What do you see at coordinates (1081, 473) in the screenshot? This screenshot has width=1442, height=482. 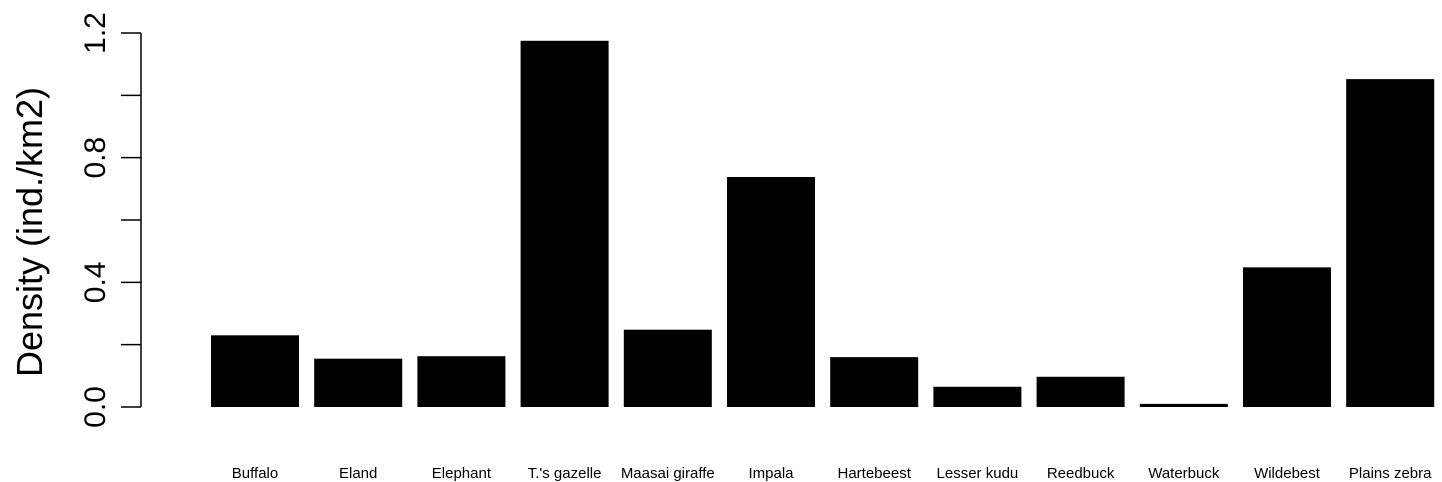 I see `x-tick-label: Reedbuck` at bounding box center [1081, 473].